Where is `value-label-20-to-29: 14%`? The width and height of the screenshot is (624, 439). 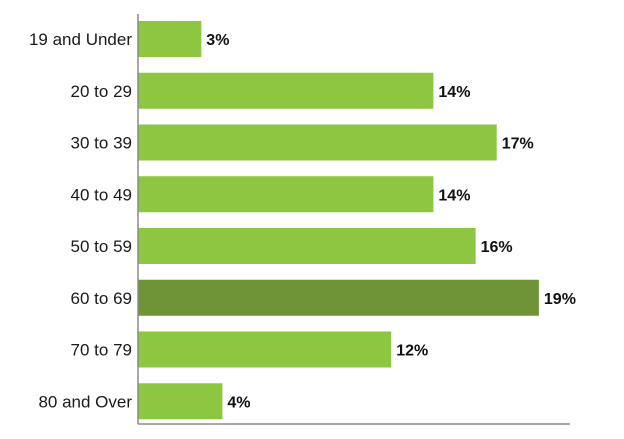
value-label-20-to-29: 14% is located at coordinates (454, 92).